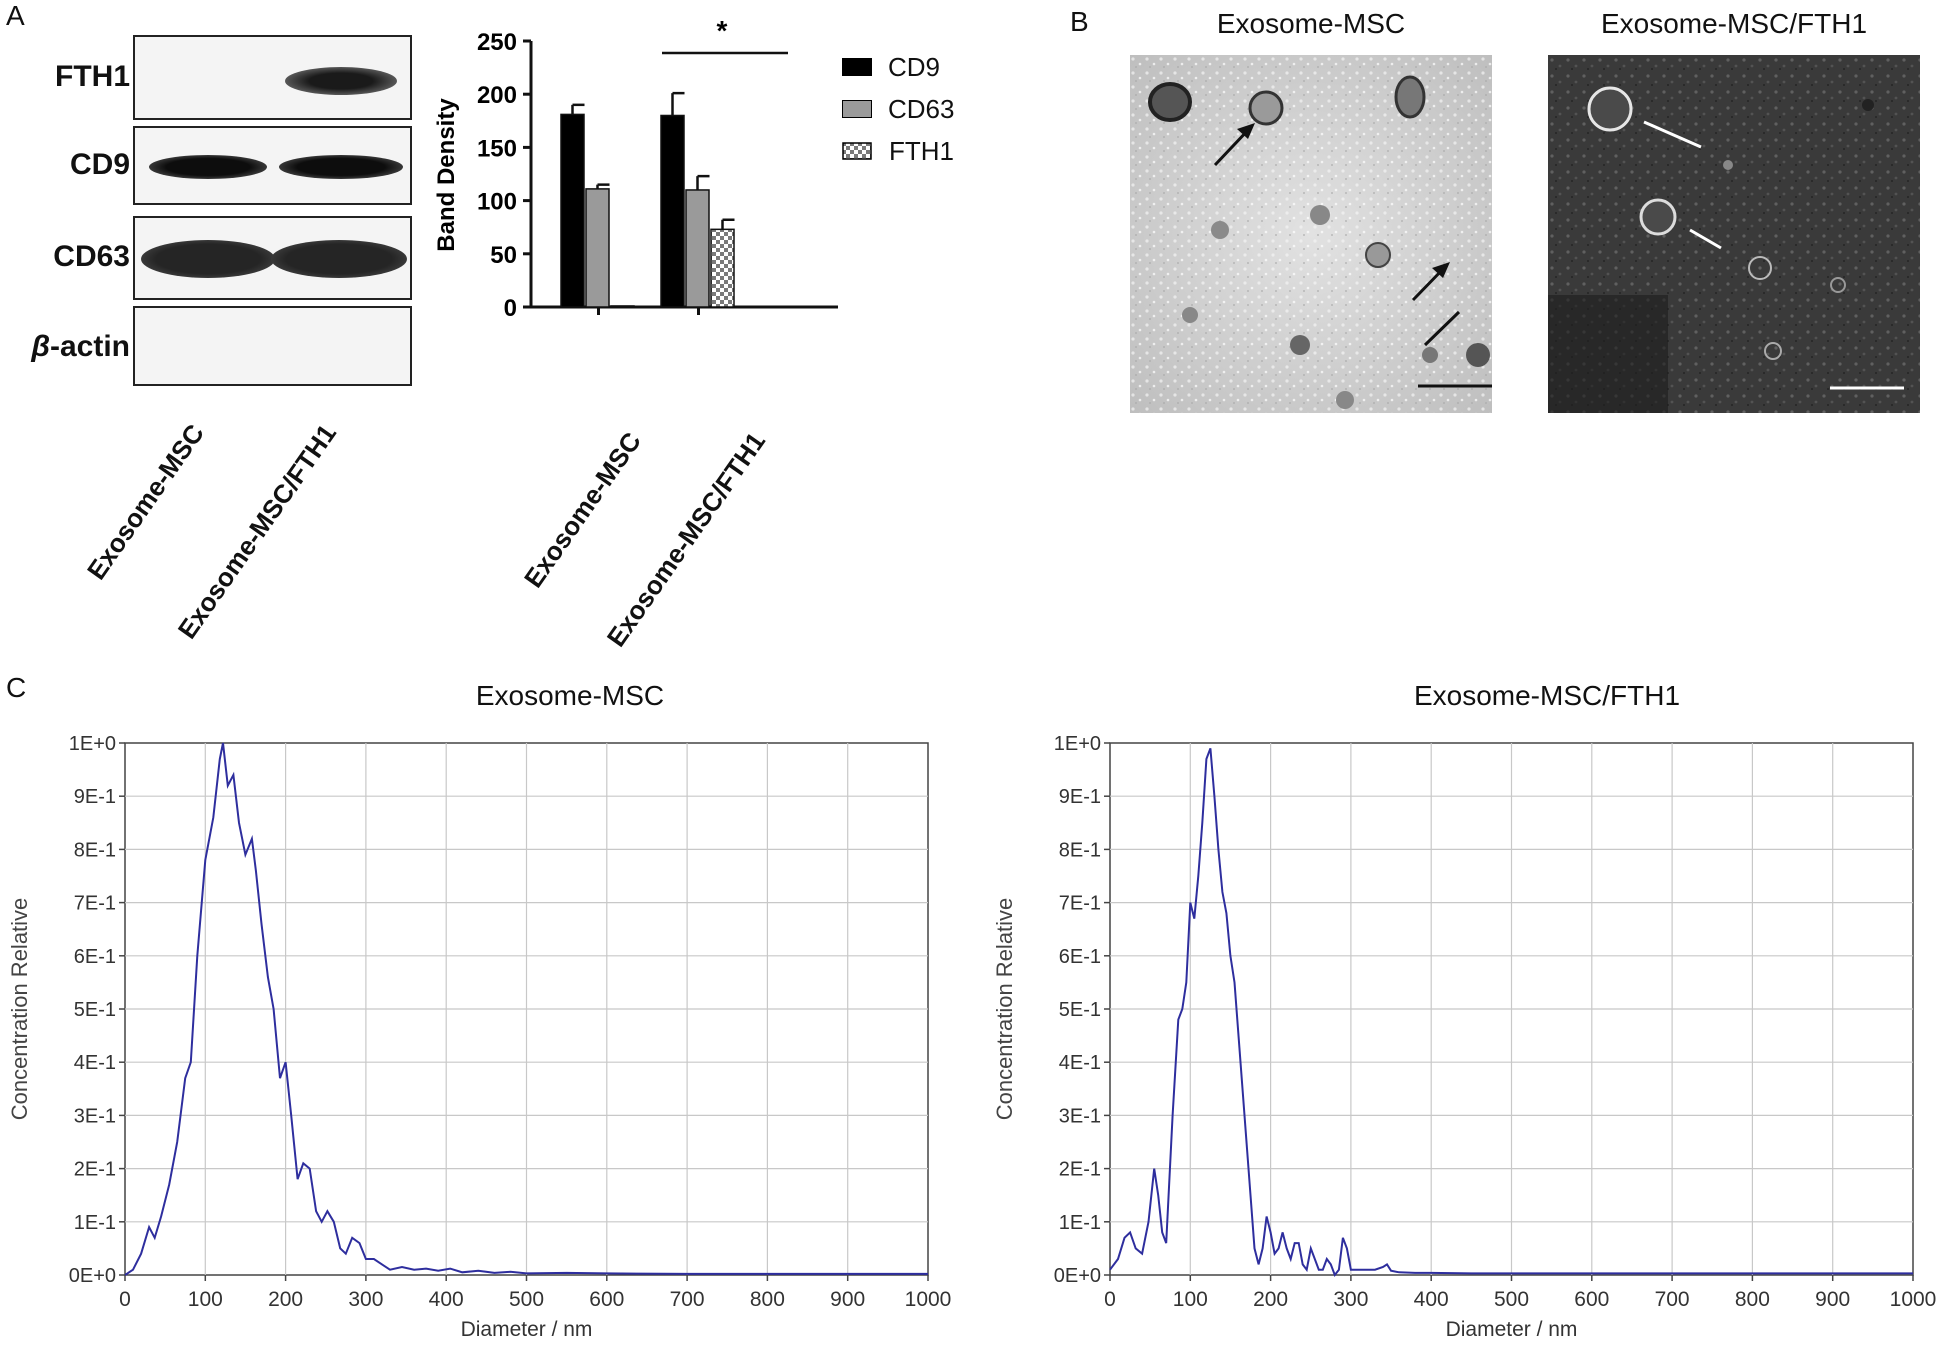  What do you see at coordinates (1080, 797) in the screenshot?
I see `size-chart-2-y-tick-label-9: 9E-1` at bounding box center [1080, 797].